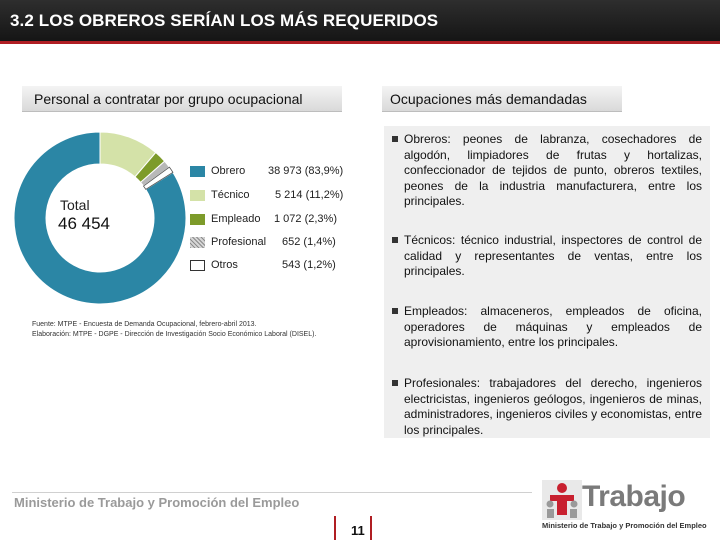  I want to click on legend-swatch-tecnico, so click(197, 195).